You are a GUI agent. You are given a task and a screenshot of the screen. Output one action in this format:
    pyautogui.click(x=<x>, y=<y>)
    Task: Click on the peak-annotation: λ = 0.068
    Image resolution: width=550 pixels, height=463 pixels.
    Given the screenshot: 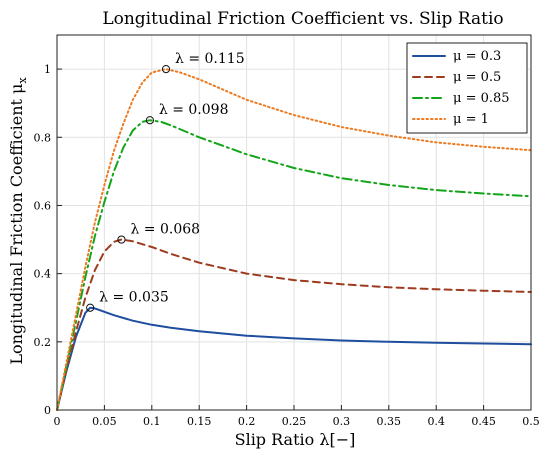 What is the action you would take?
    pyautogui.click(x=165, y=230)
    